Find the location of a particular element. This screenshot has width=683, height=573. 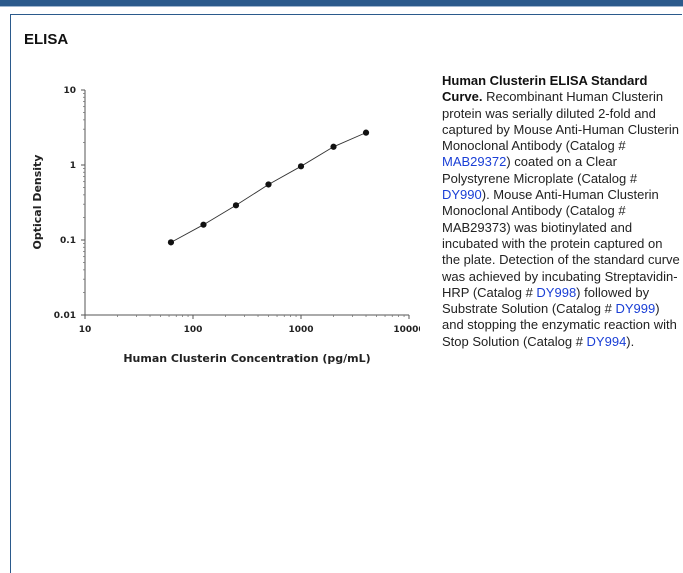

x-tick-label: 10000 is located at coordinates (406, 330).